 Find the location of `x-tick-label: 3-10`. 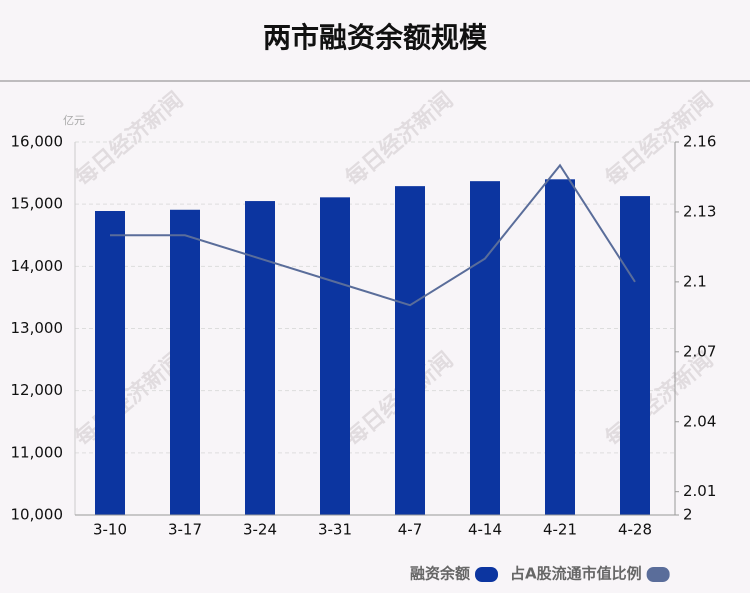

x-tick-label: 3-10 is located at coordinates (110, 530).